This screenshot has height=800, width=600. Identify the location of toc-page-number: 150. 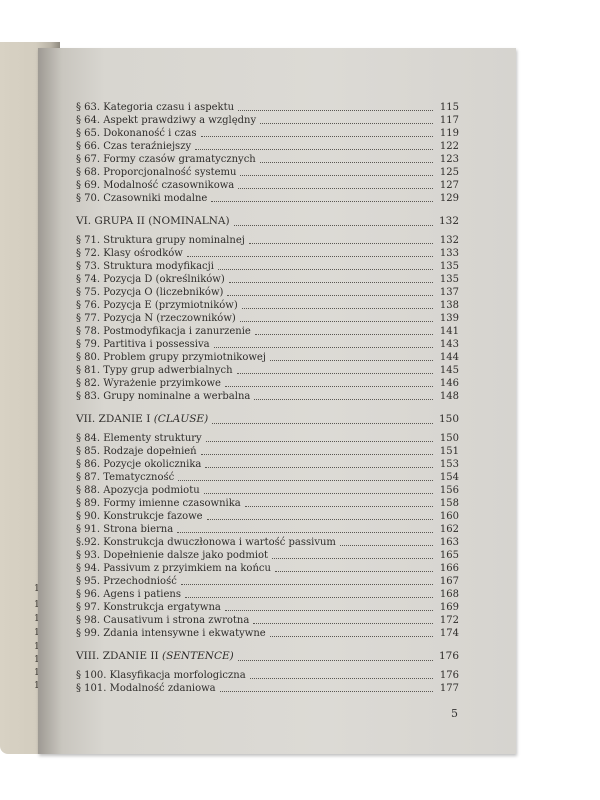
(448, 419).